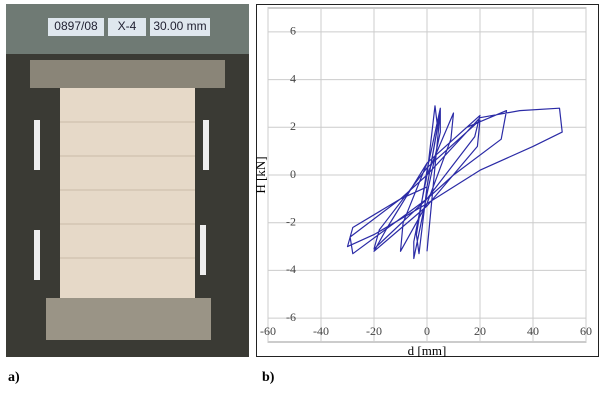 The height and width of the screenshot is (397, 599). I want to click on y-tick-label: 2, so click(293, 126).